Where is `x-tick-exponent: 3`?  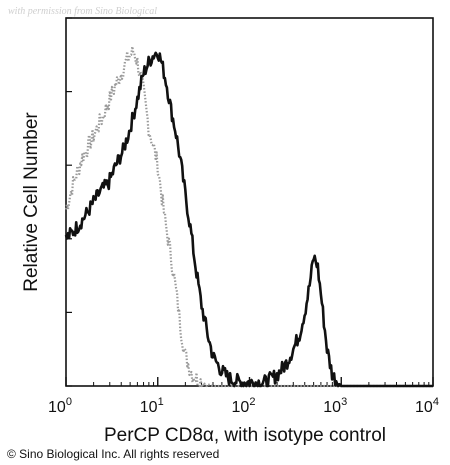 x-tick-exponent: 3 is located at coordinates (344, 402).